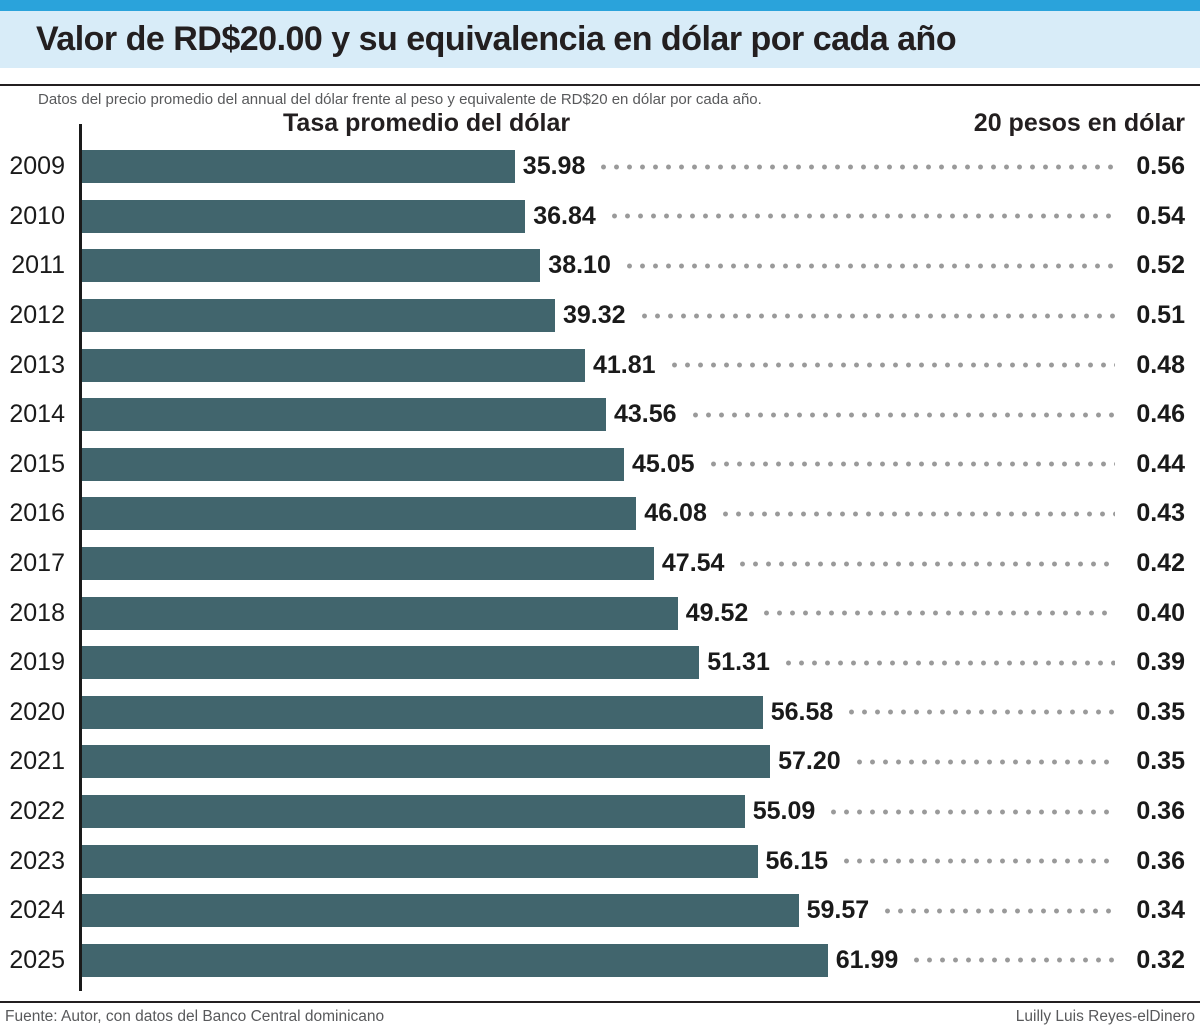 The image size is (1200, 1036). I want to click on year-label: 2015, so click(37, 463).